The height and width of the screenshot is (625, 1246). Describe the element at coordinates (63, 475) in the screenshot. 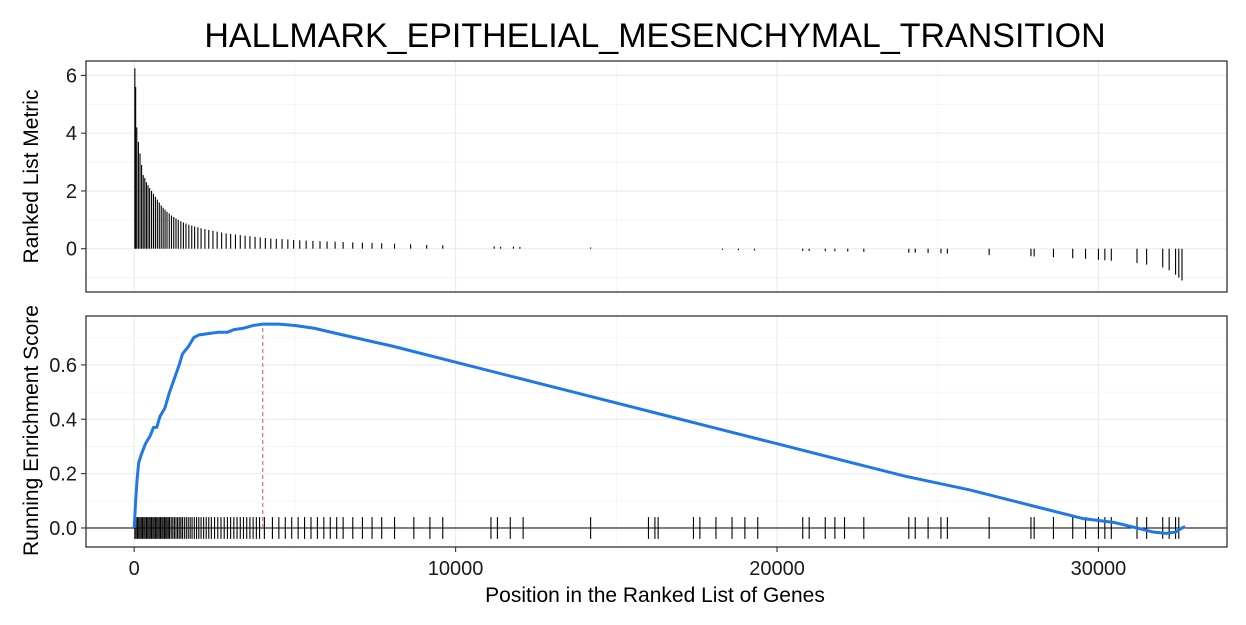

I see `y-tick-label: 0.2` at that location.